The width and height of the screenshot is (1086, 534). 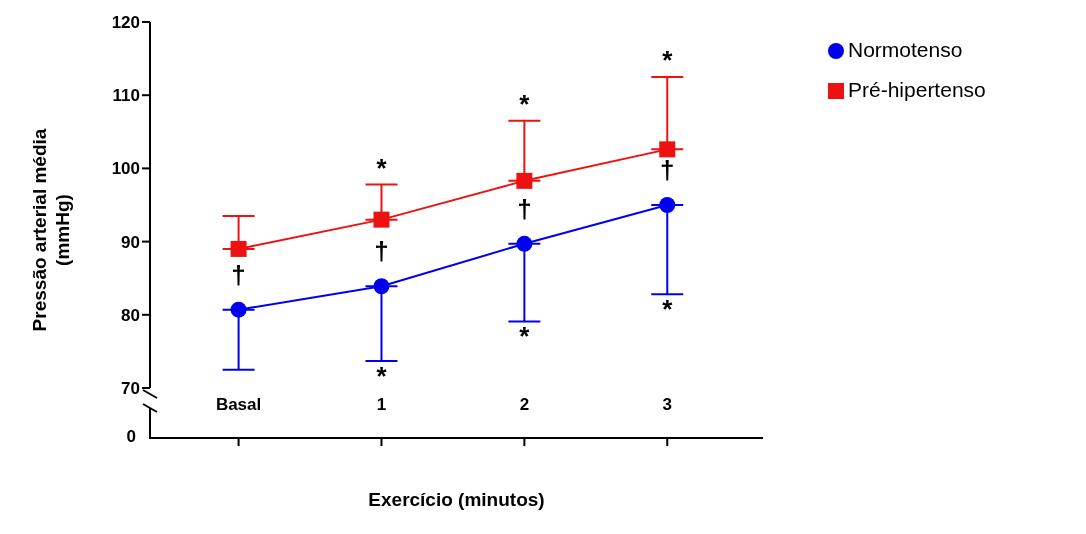 I want to click on y-tick-label: 100, so click(x=125, y=169).